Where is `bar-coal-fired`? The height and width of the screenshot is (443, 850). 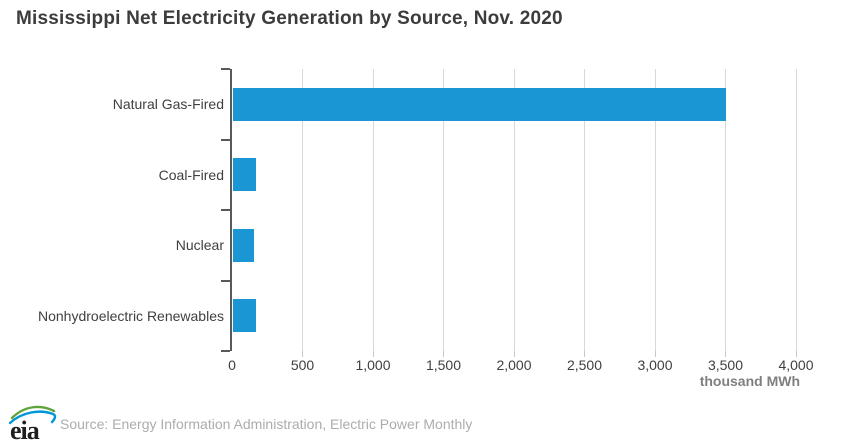
bar-coal-fired is located at coordinates (244, 175).